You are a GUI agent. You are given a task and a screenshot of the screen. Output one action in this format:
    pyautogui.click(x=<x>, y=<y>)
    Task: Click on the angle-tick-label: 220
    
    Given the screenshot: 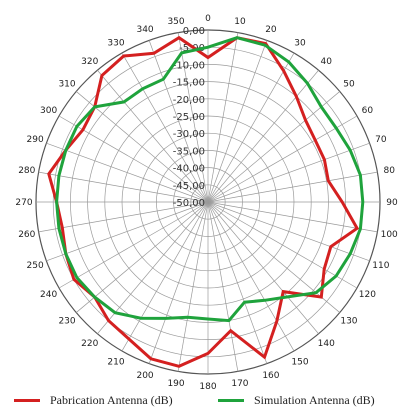 What is the action you would take?
    pyautogui.click(x=89, y=344)
    